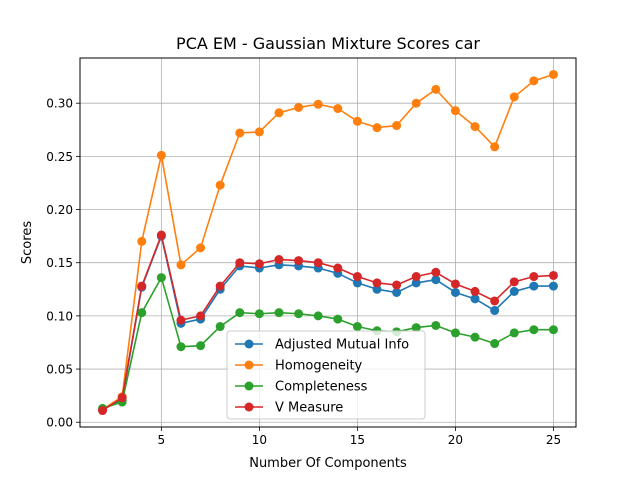 This screenshot has width=640, height=480. I want to click on y-tick-label: 0.00, so click(59, 423).